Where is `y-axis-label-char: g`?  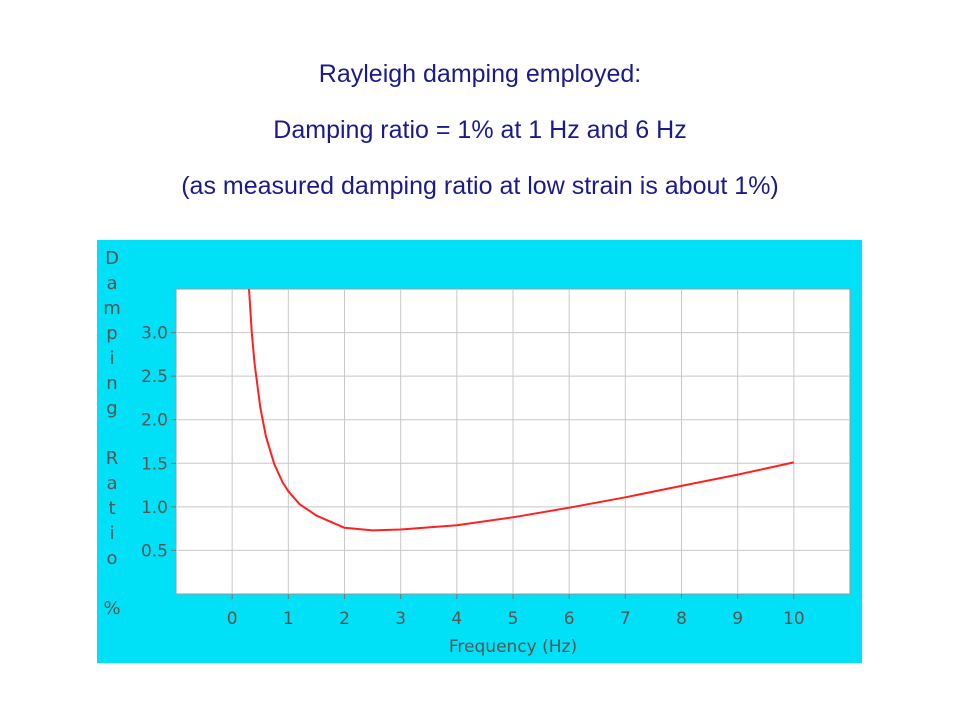
y-axis-label-char: g is located at coordinates (111, 408).